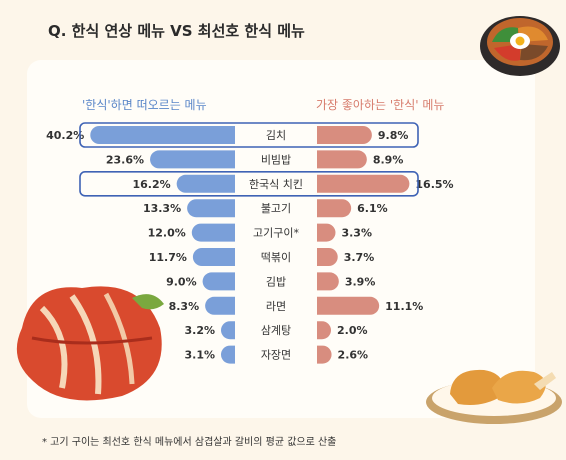  Describe the element at coordinates (276, 306) in the screenshot. I see `category-label: 라면` at that location.